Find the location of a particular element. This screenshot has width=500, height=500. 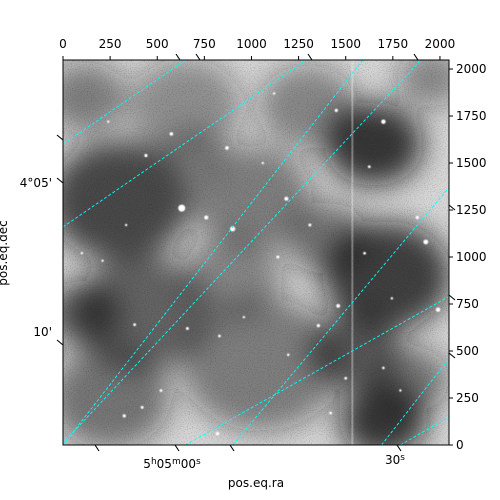

top-tick-label: 1500 is located at coordinates (345, 44).